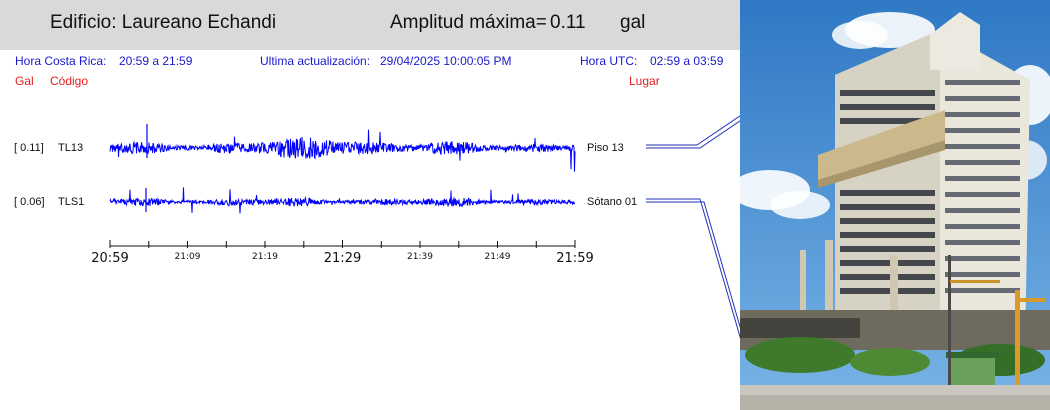  What do you see at coordinates (188, 257) in the screenshot?
I see `axis-label-minor: 21:09` at bounding box center [188, 257].